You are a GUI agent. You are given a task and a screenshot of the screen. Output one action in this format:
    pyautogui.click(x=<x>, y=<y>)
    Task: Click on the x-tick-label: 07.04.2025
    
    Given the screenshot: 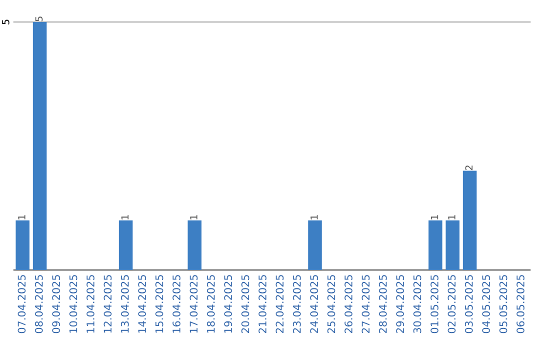 What is the action you would take?
    pyautogui.click(x=22, y=304)
    